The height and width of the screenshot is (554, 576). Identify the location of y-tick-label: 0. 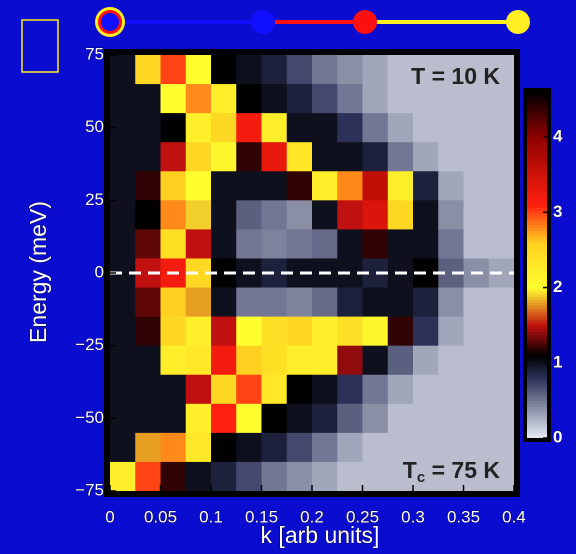
(99, 271).